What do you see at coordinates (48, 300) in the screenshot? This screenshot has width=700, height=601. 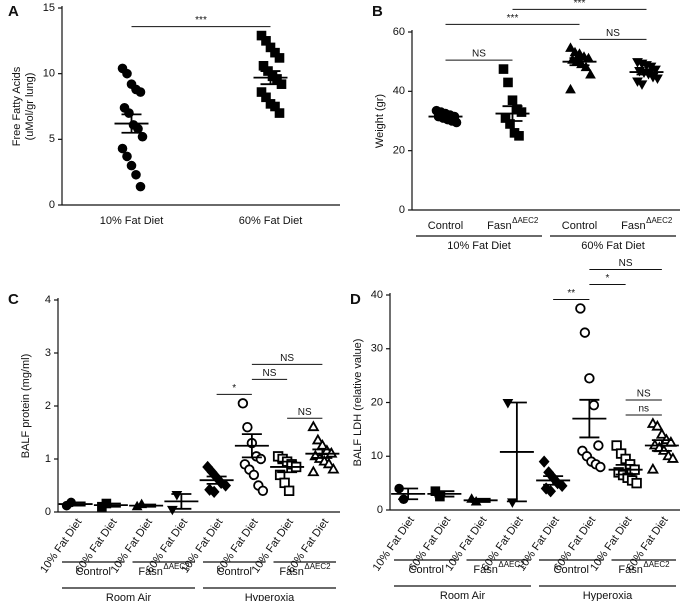 I see `y-tick-label: 4` at bounding box center [48, 300].